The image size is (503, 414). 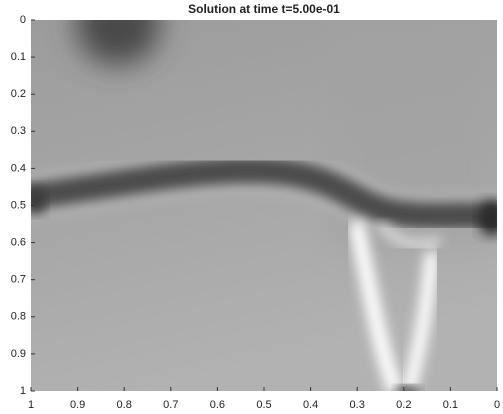 What do you see at coordinates (18, 317) in the screenshot?
I see `y-tick-label: 0.8` at bounding box center [18, 317].